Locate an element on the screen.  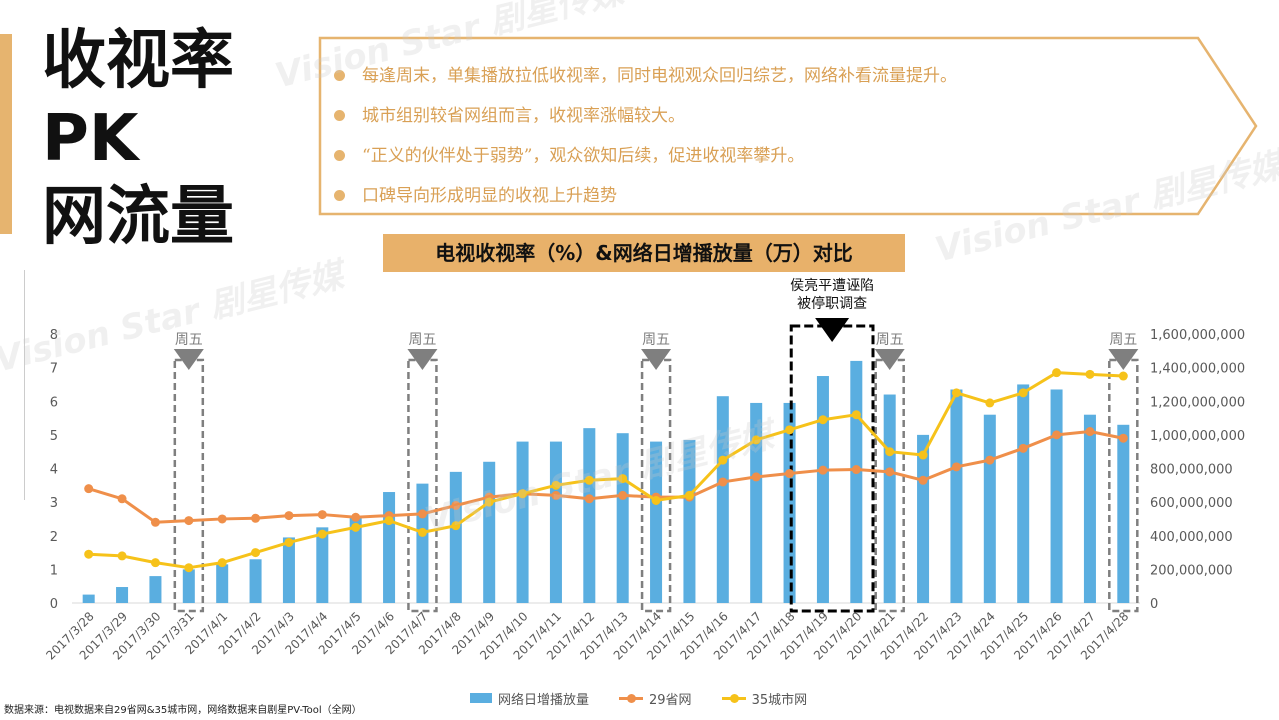
accent-bar is located at coordinates (6, 134).